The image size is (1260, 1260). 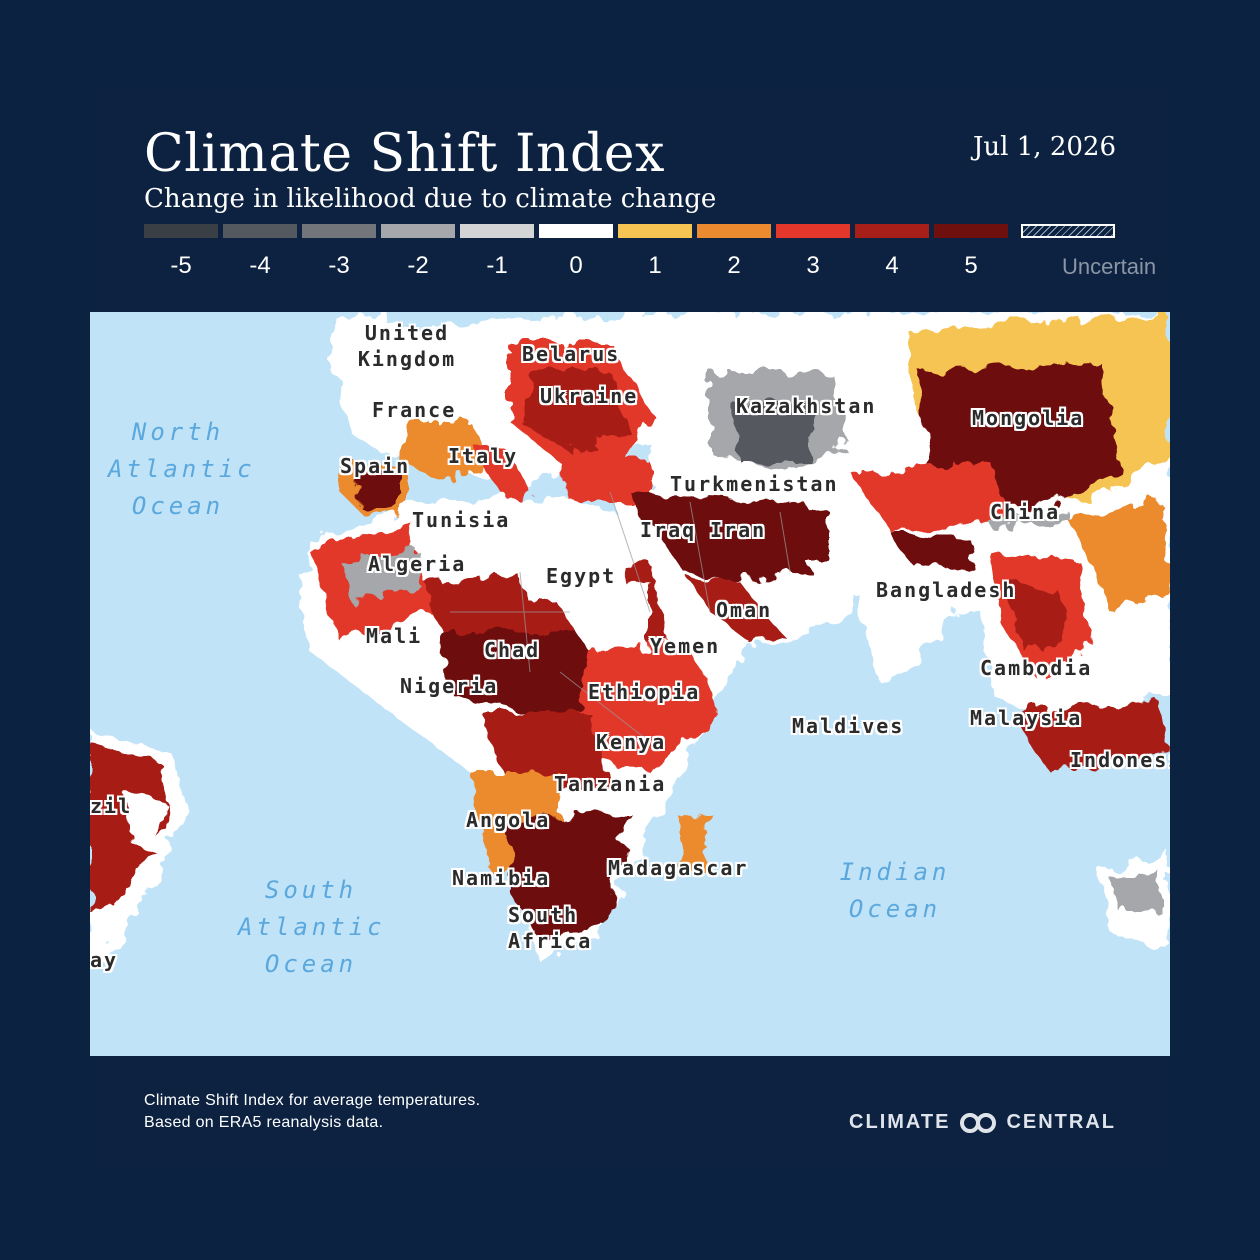 I want to click on heat-brazil-grey, so click(x=145, y=822).